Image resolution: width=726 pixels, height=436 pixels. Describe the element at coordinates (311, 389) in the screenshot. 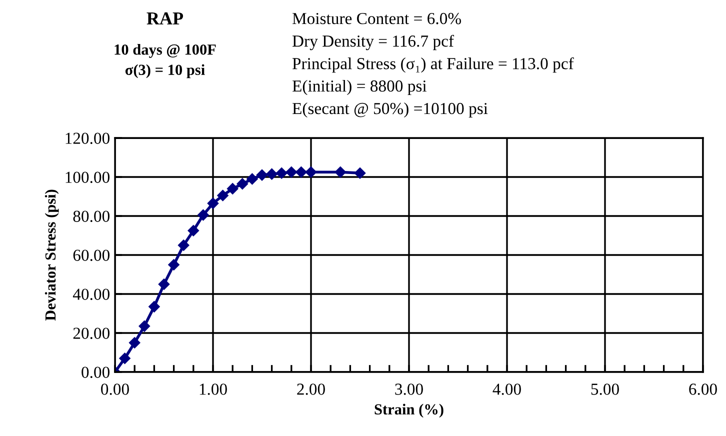

I see `x-tick-label: 2.00` at that location.